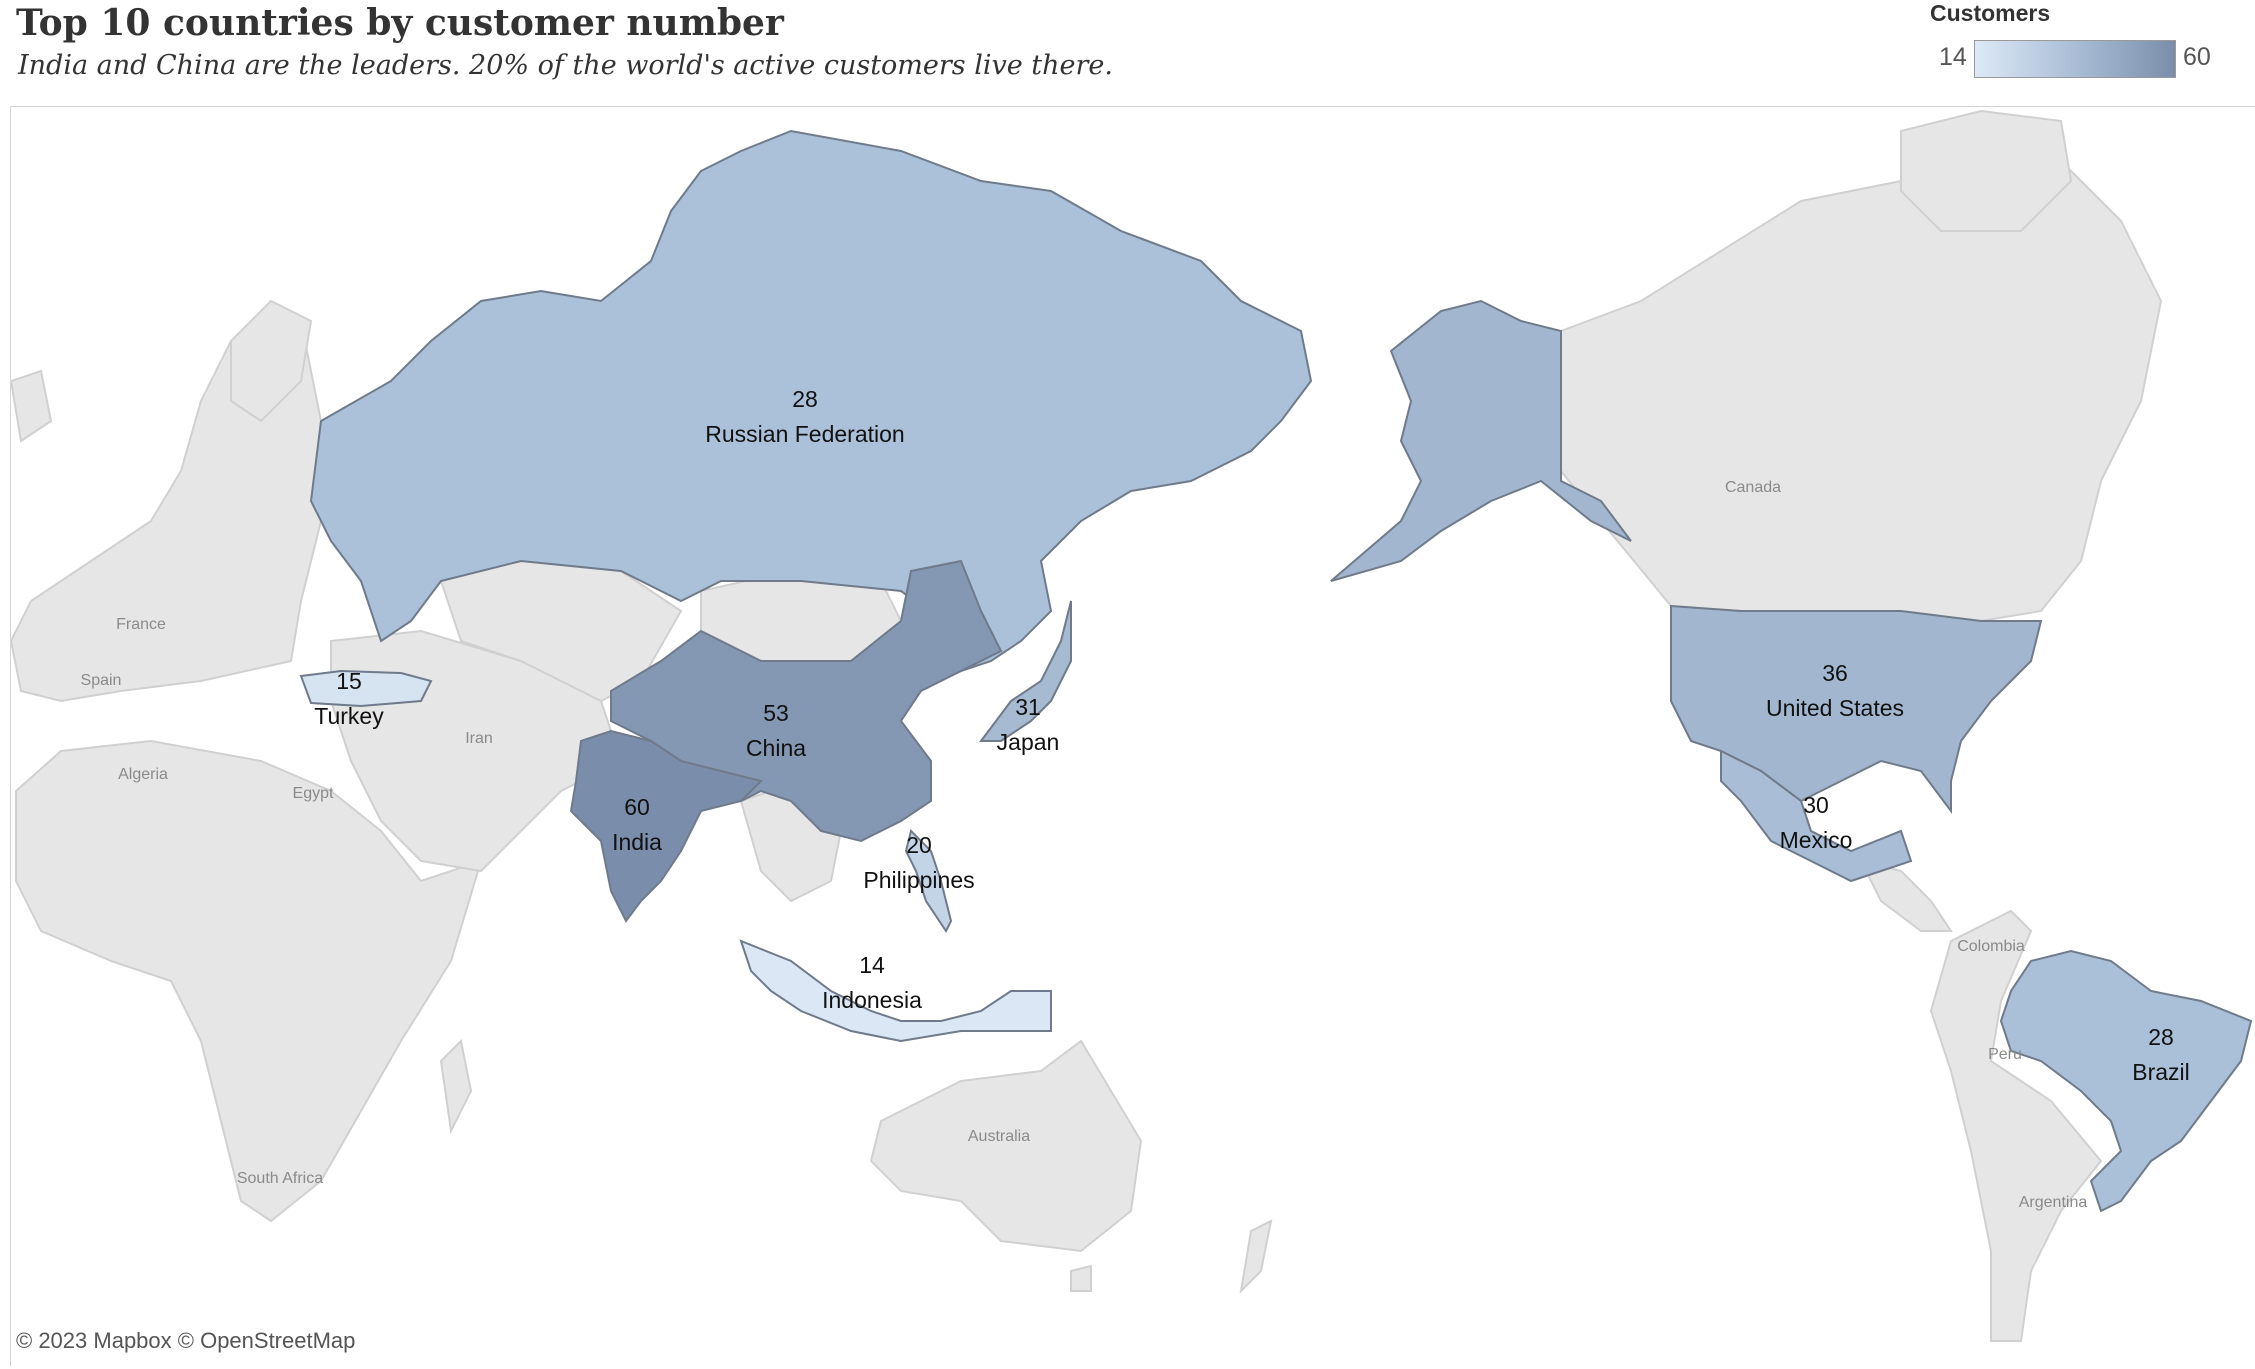  What do you see at coordinates (2053, 1202) in the screenshot?
I see `label-argentina: Argentina` at bounding box center [2053, 1202].